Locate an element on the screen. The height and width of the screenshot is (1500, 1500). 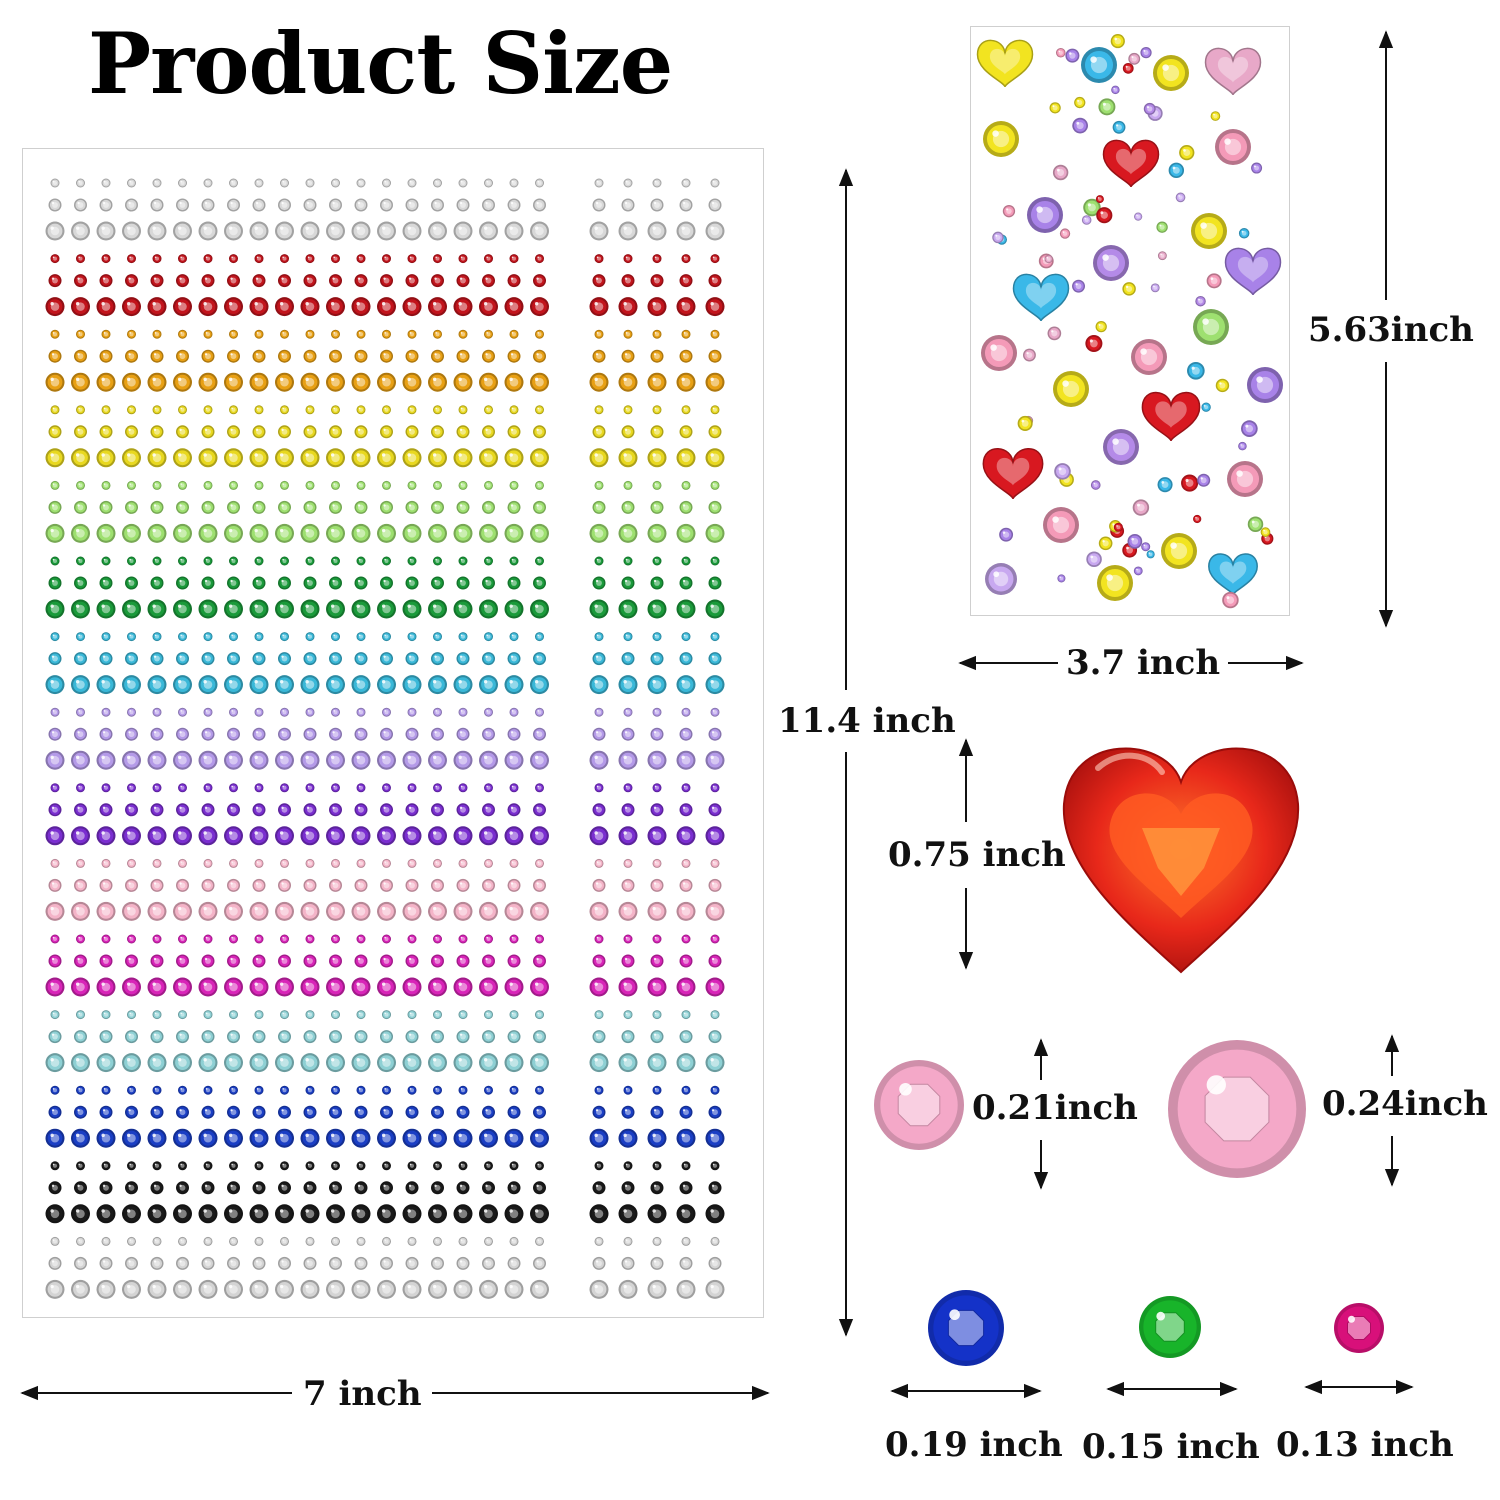
blue-gem-facets is located at coordinates (966, 1328).